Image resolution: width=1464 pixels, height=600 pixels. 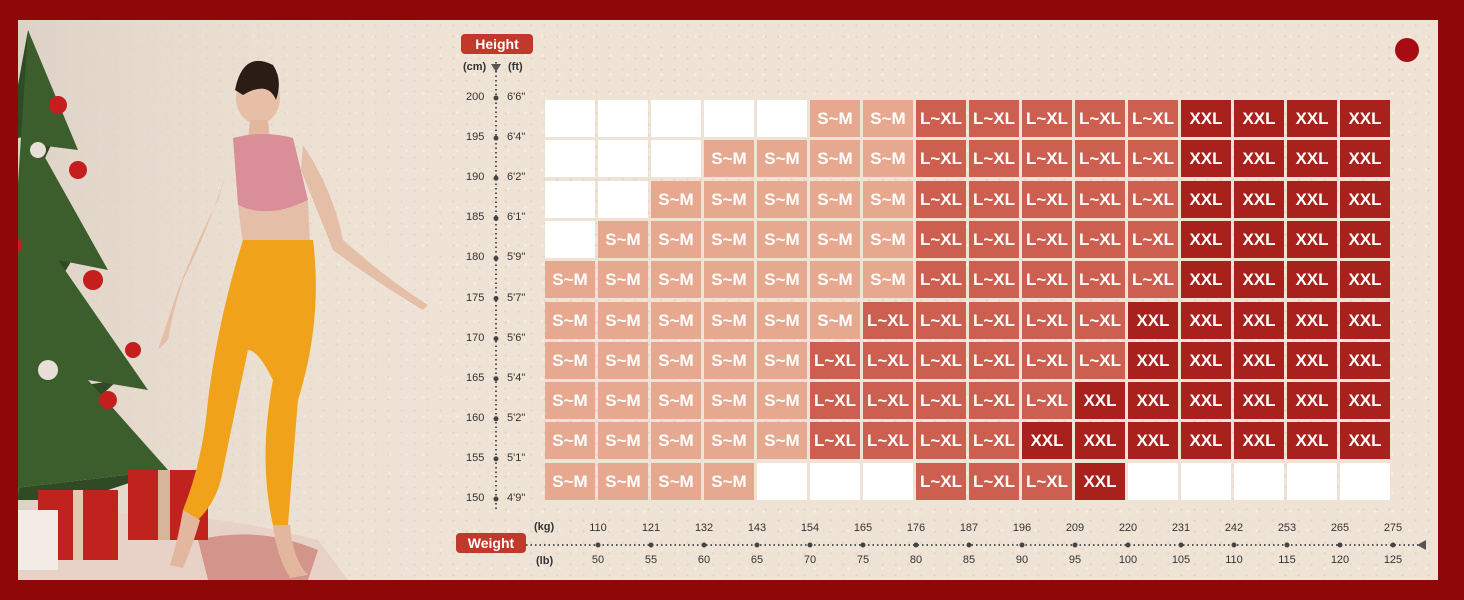 I want to click on weight-lb-tick: 70, so click(x=810, y=560).